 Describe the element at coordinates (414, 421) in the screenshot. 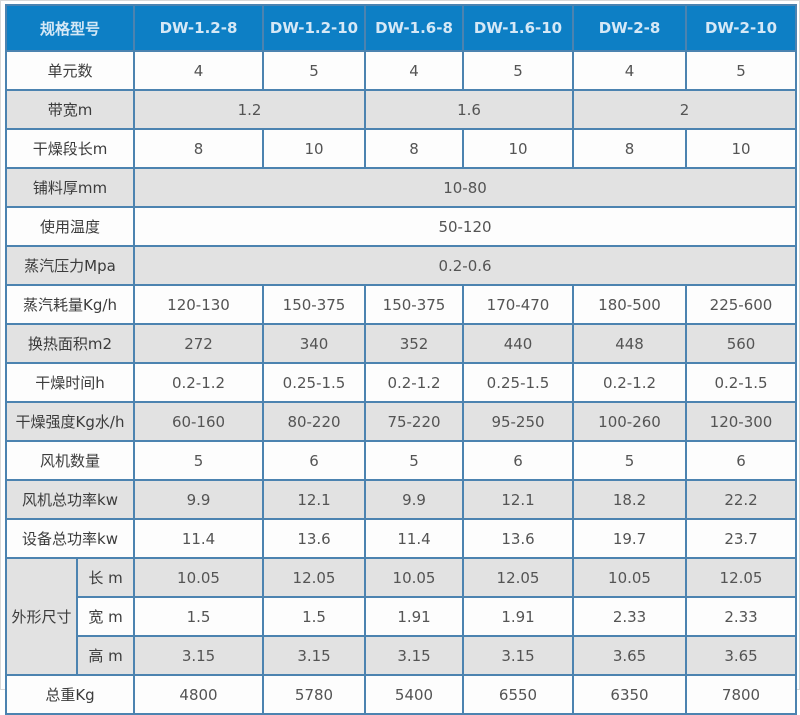

I see `spec-value-cell: 75-220` at that location.